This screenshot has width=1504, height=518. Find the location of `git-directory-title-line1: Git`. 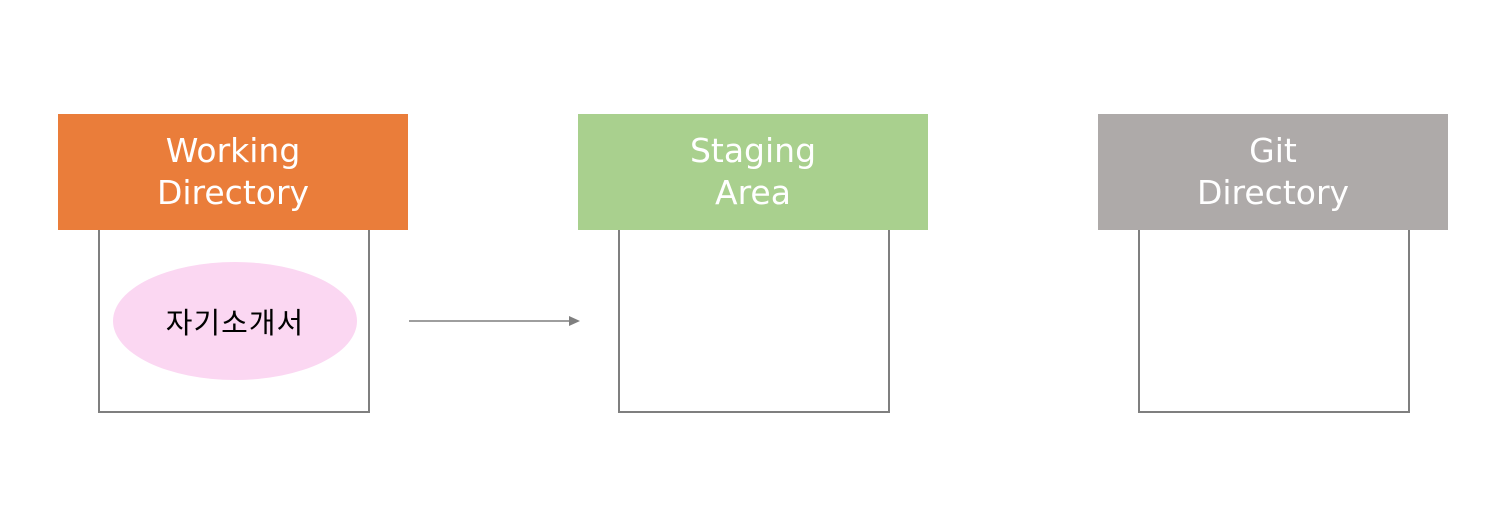

git-directory-title-line1: Git is located at coordinates (1273, 150).